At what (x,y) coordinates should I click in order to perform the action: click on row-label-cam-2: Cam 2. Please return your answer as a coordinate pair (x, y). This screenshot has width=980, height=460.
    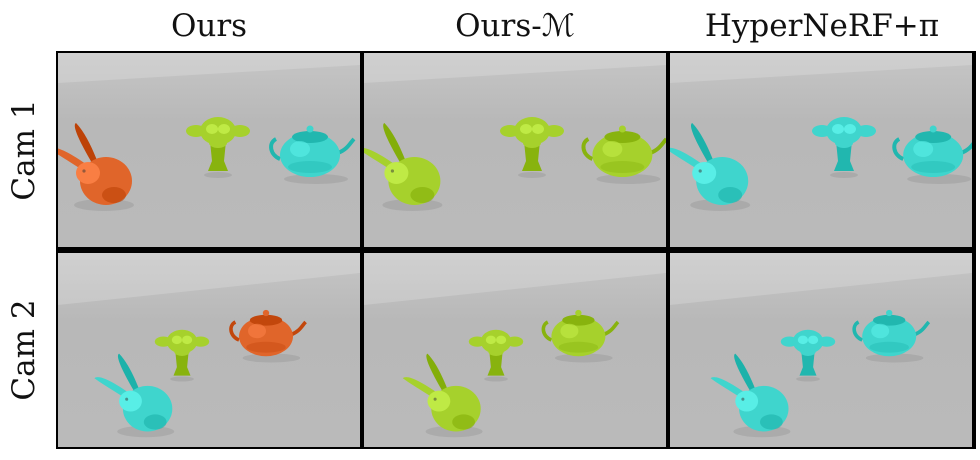
    Looking at the image, I should click on (24, 350).